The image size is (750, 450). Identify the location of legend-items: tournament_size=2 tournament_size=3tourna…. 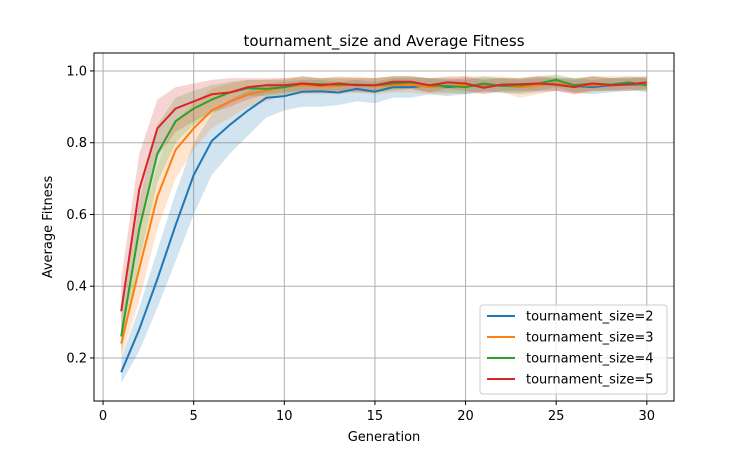
(570, 349).